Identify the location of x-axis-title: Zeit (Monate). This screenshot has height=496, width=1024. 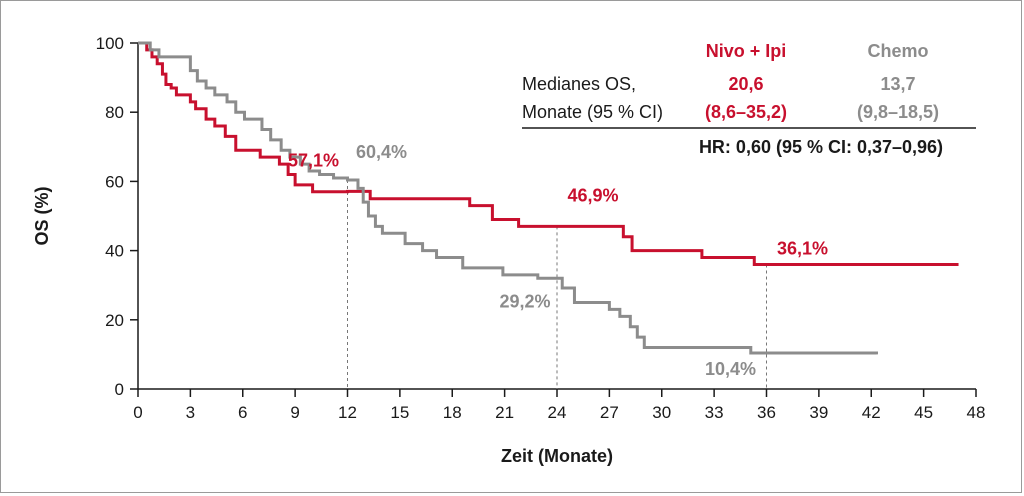
(557, 456).